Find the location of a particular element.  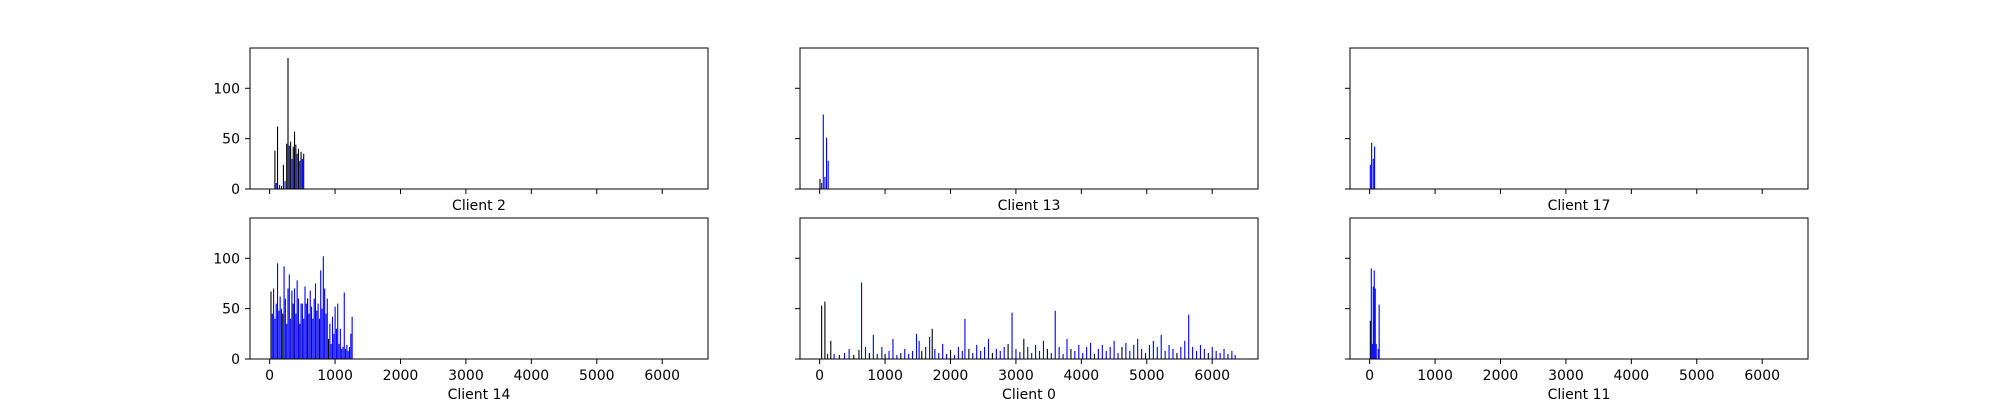

subplot-5: 0 1000 2000 3000 4000 5000 6000 Client 0 is located at coordinates (1027, 308).